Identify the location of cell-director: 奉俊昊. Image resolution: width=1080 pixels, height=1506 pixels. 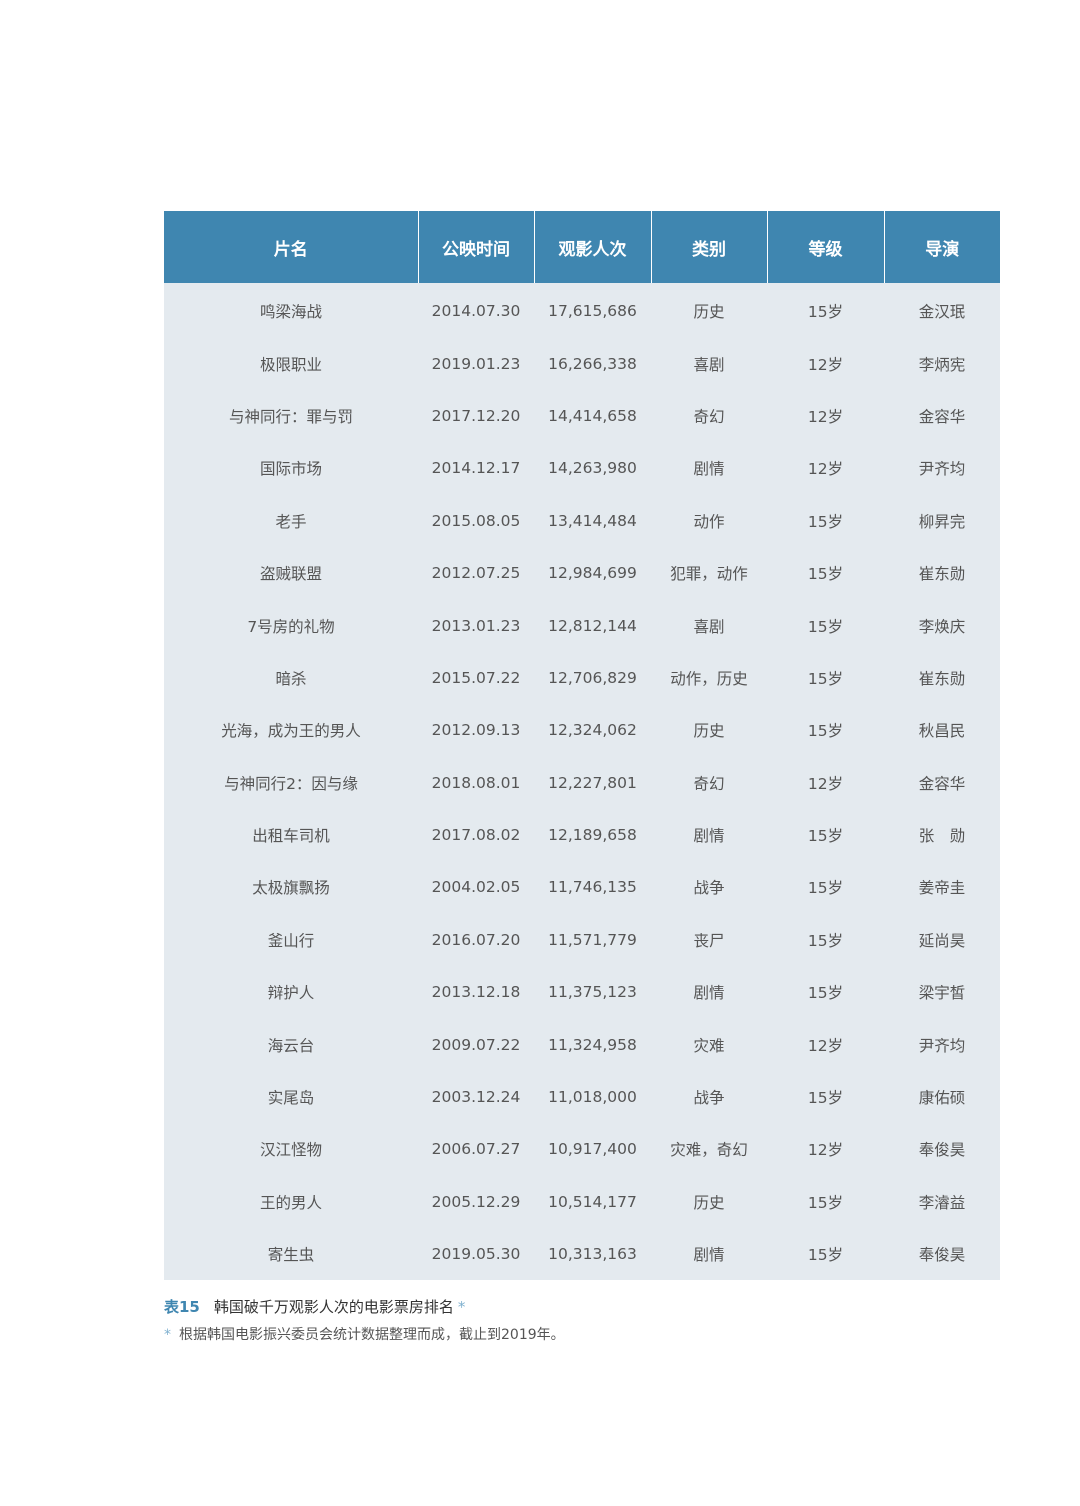
(942, 1255).